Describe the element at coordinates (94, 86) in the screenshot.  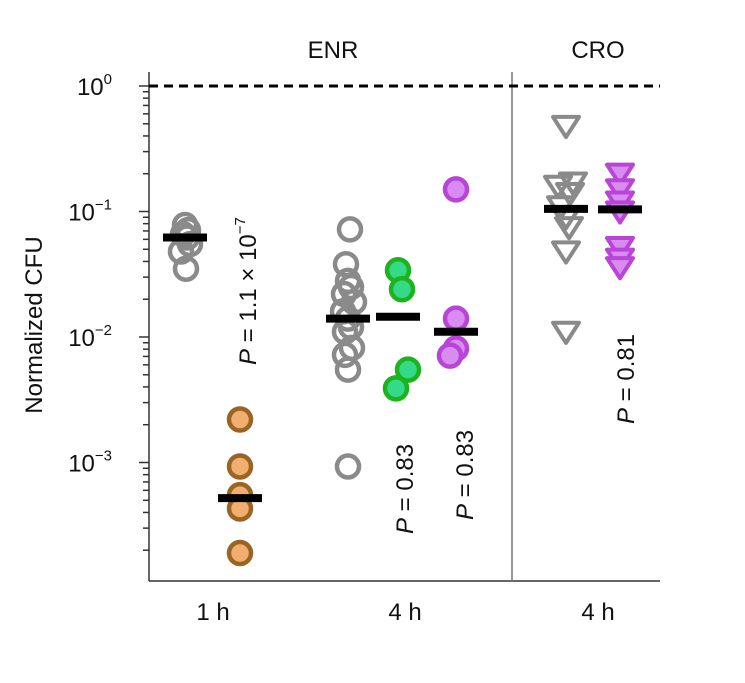
I see `y-tick-label: 10⁰` at that location.